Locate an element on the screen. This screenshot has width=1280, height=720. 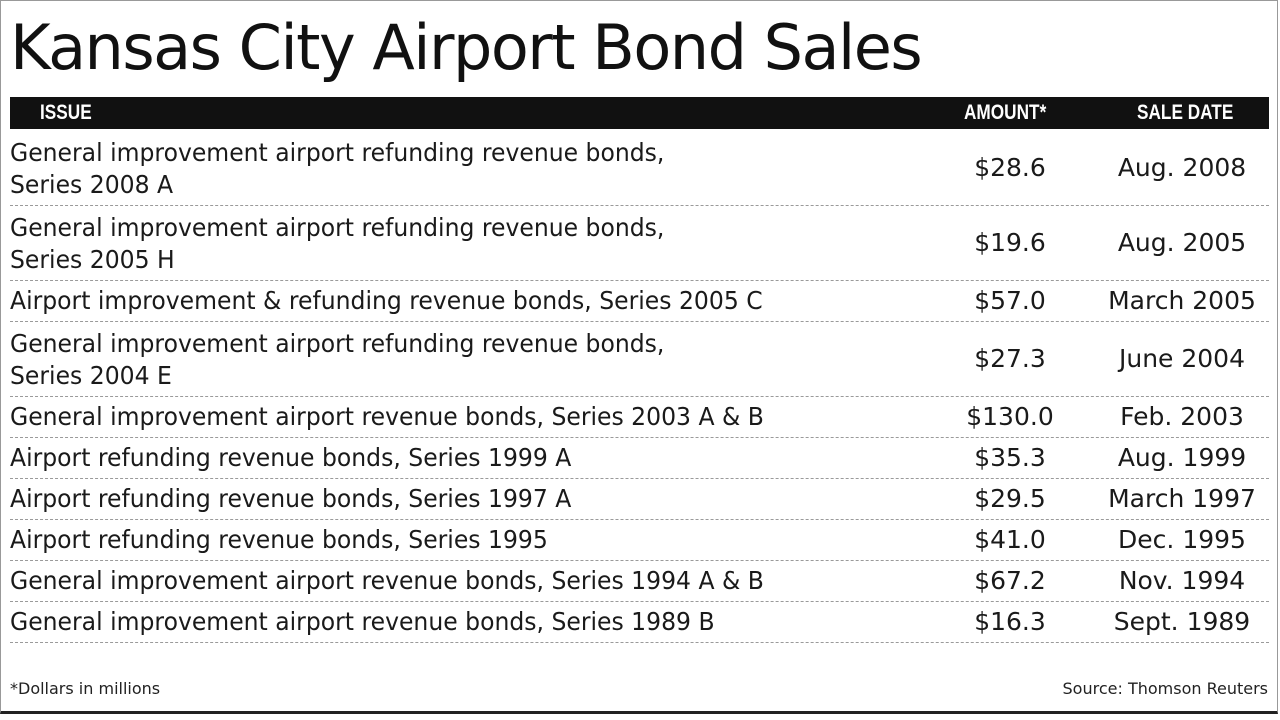
column-header-amount: AMOUNT* is located at coordinates (1005, 112).